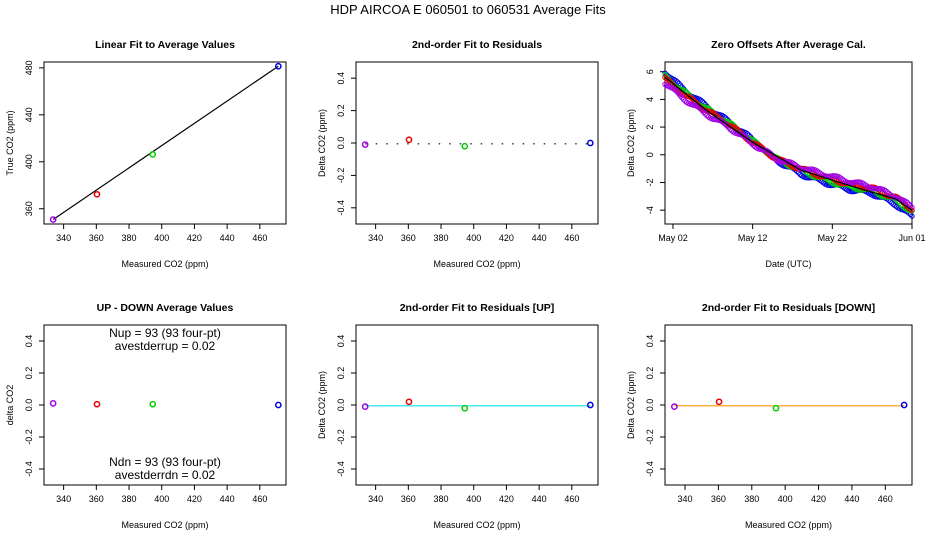 The height and width of the screenshot is (540, 936). Describe the element at coordinates (788, 45) in the screenshot. I see `panel-title: Zero Offsets After Average Cal.` at that location.